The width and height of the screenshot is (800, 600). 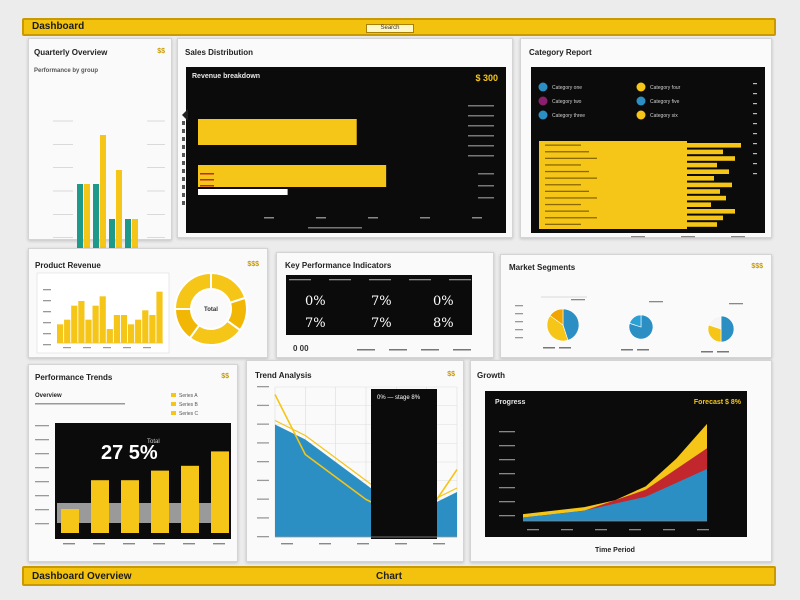 I want to click on panel-title: Quarterly Overview, so click(x=71, y=52).